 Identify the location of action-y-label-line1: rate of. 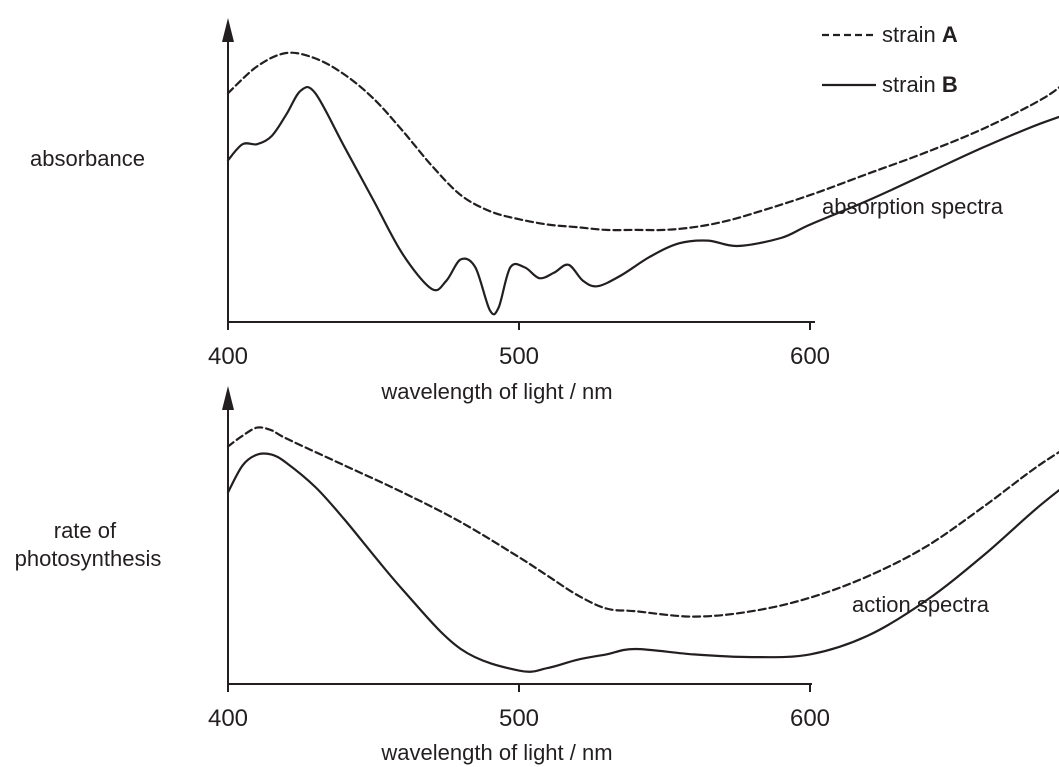
(85, 530).